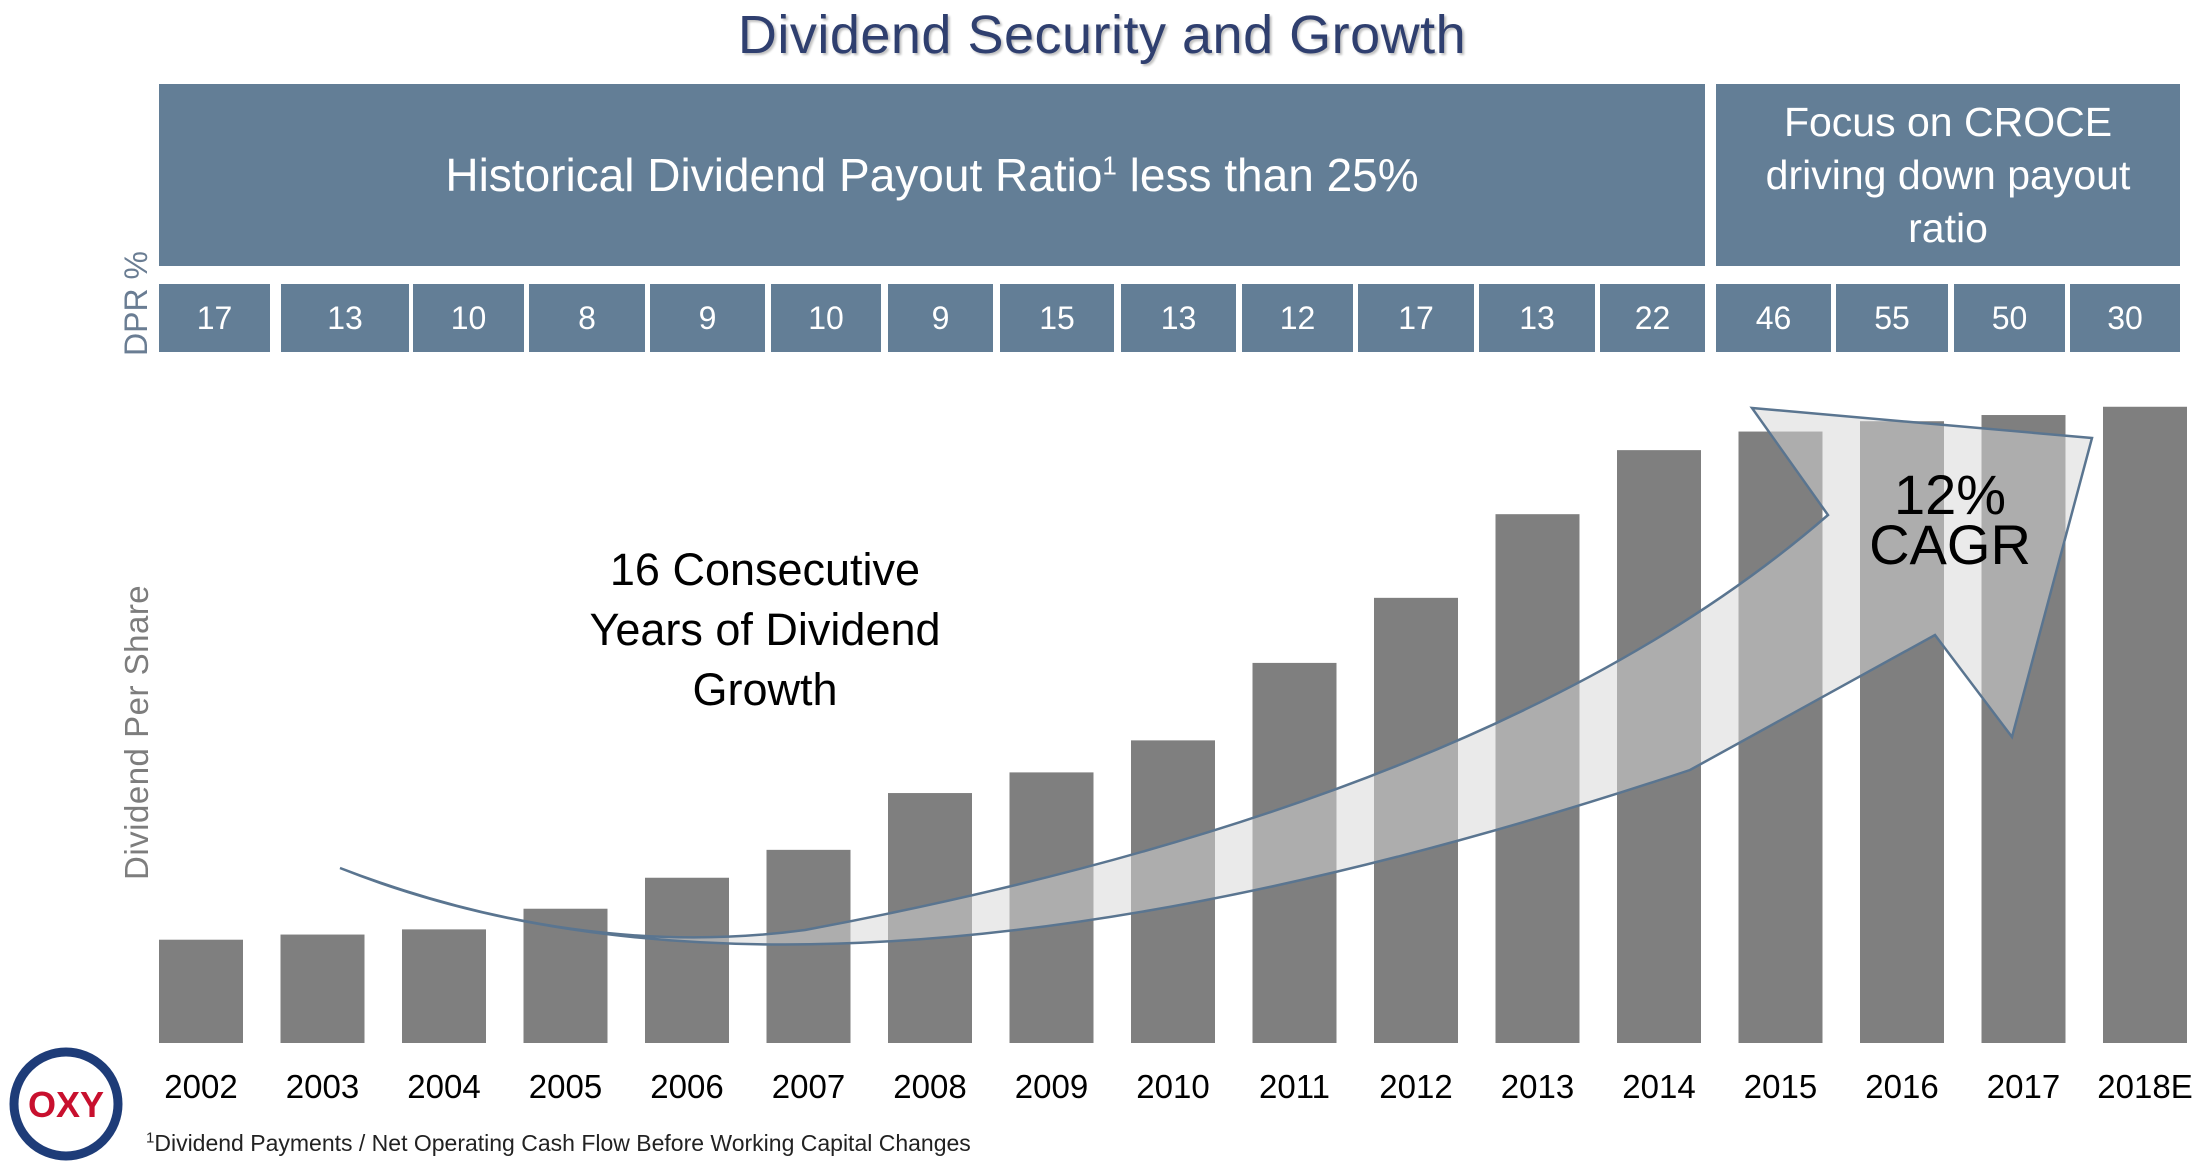 The width and height of the screenshot is (2204, 1166). I want to click on x-tick-2007: 2007, so click(808, 1086).